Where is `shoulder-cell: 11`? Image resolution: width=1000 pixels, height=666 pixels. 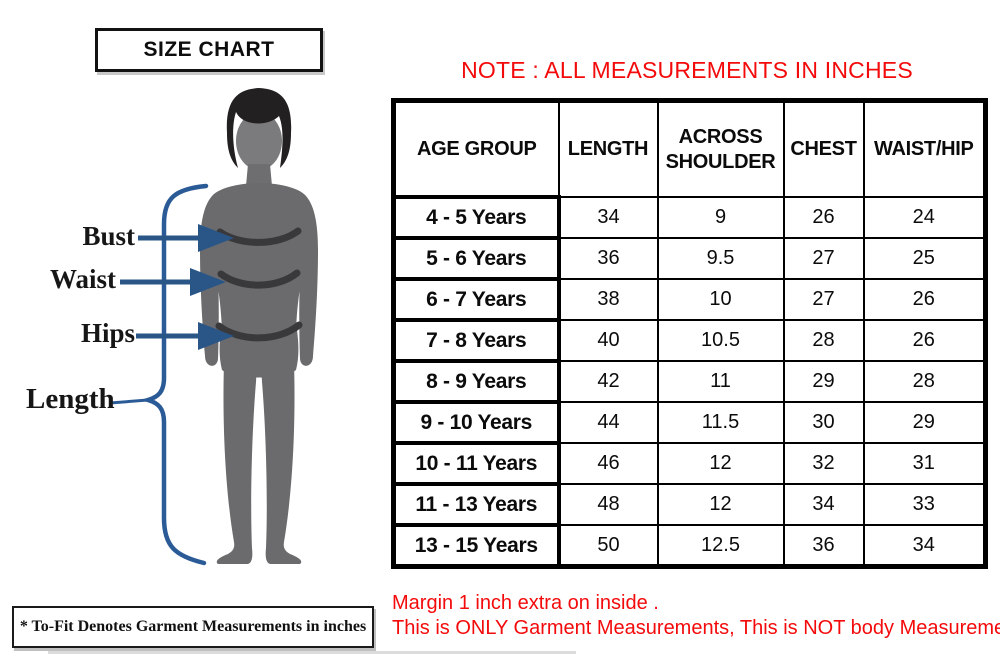
shoulder-cell: 11 is located at coordinates (720, 381).